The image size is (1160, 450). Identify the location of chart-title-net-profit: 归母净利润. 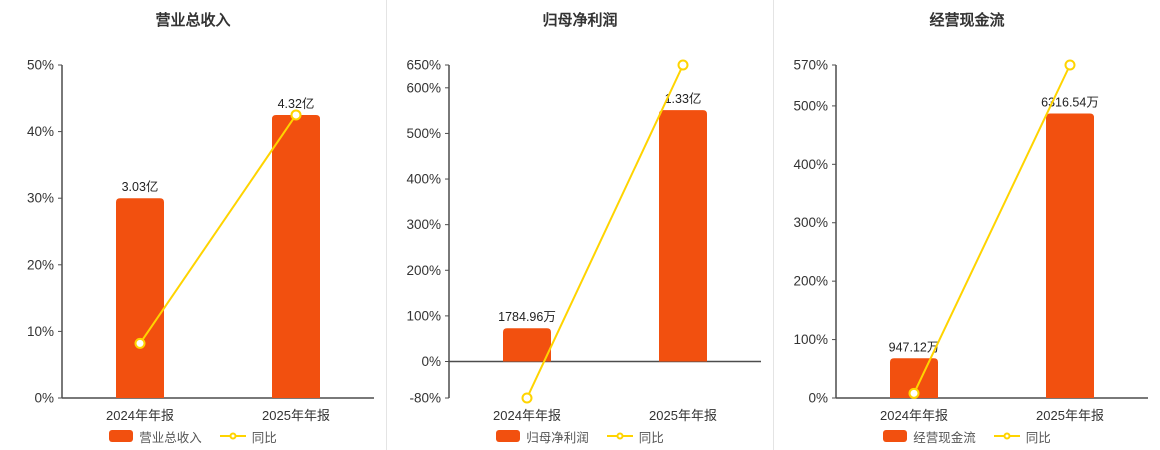
(580, 20).